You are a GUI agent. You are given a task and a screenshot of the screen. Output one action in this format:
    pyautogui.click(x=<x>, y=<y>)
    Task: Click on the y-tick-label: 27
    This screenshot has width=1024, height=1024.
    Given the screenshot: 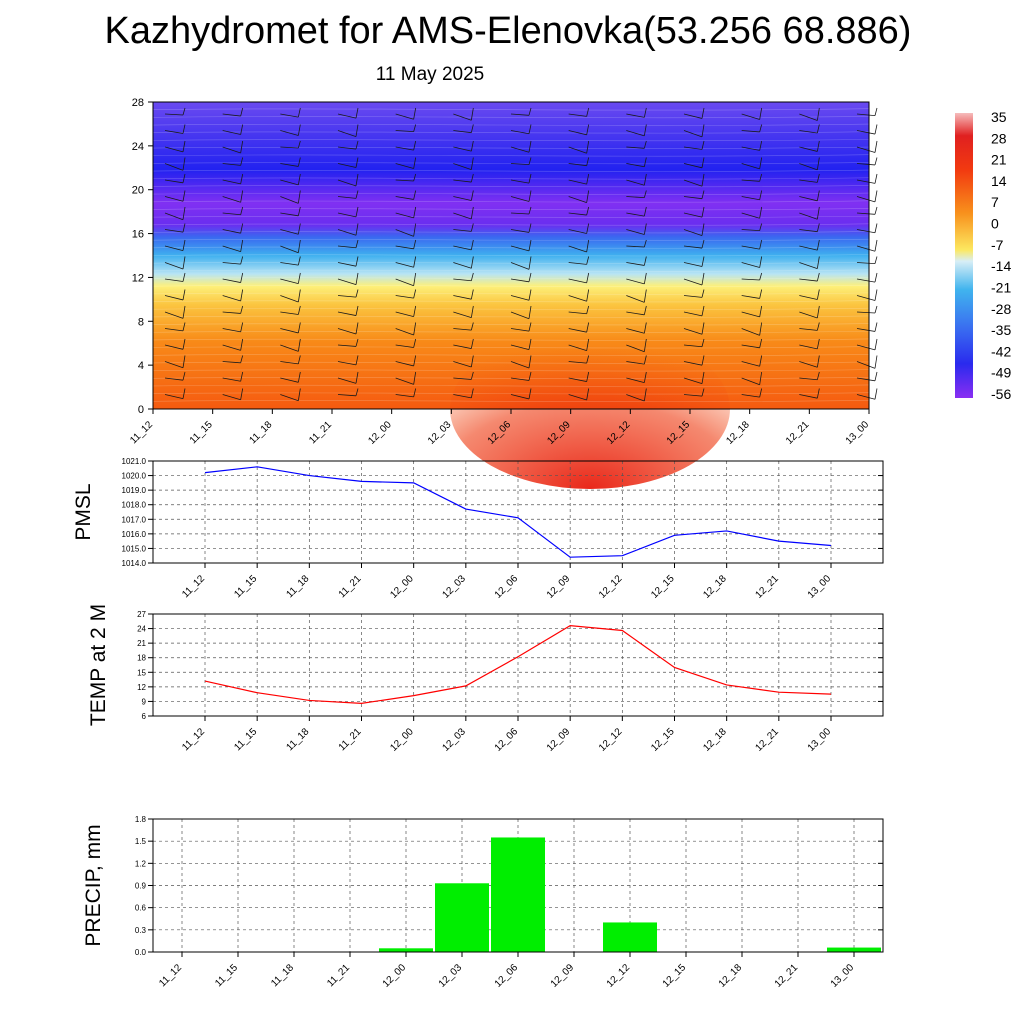 What is the action you would take?
    pyautogui.click(x=141, y=614)
    